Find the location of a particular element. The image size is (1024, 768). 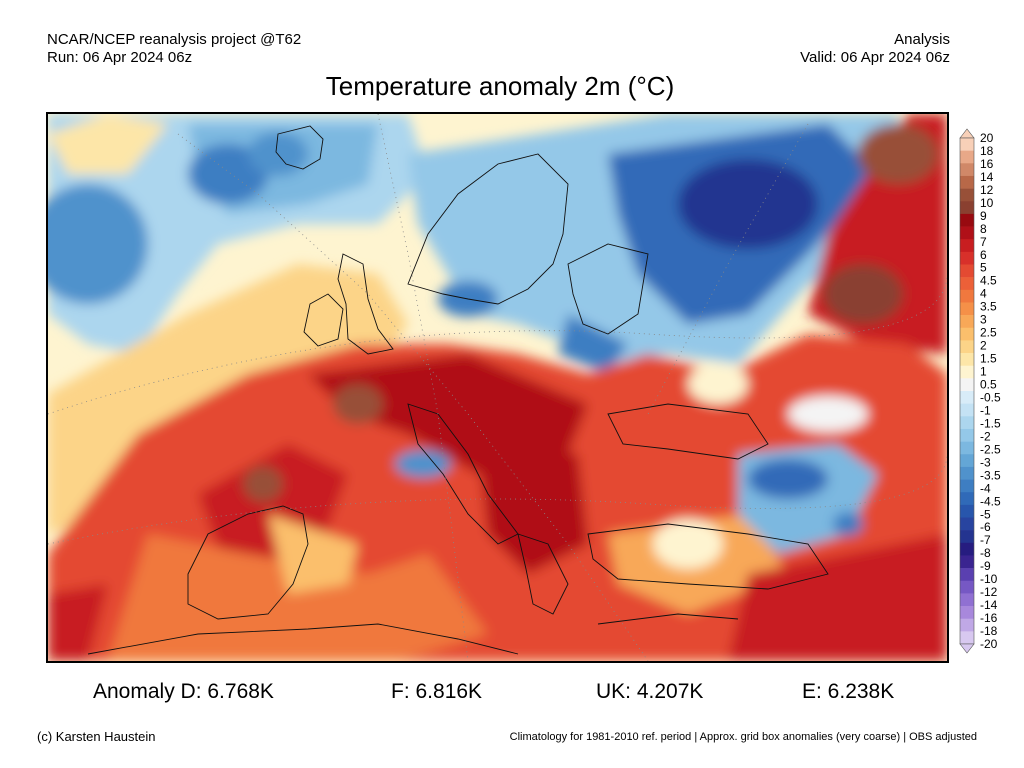

colorbar-tick-label: 9 is located at coordinates (983, 216).